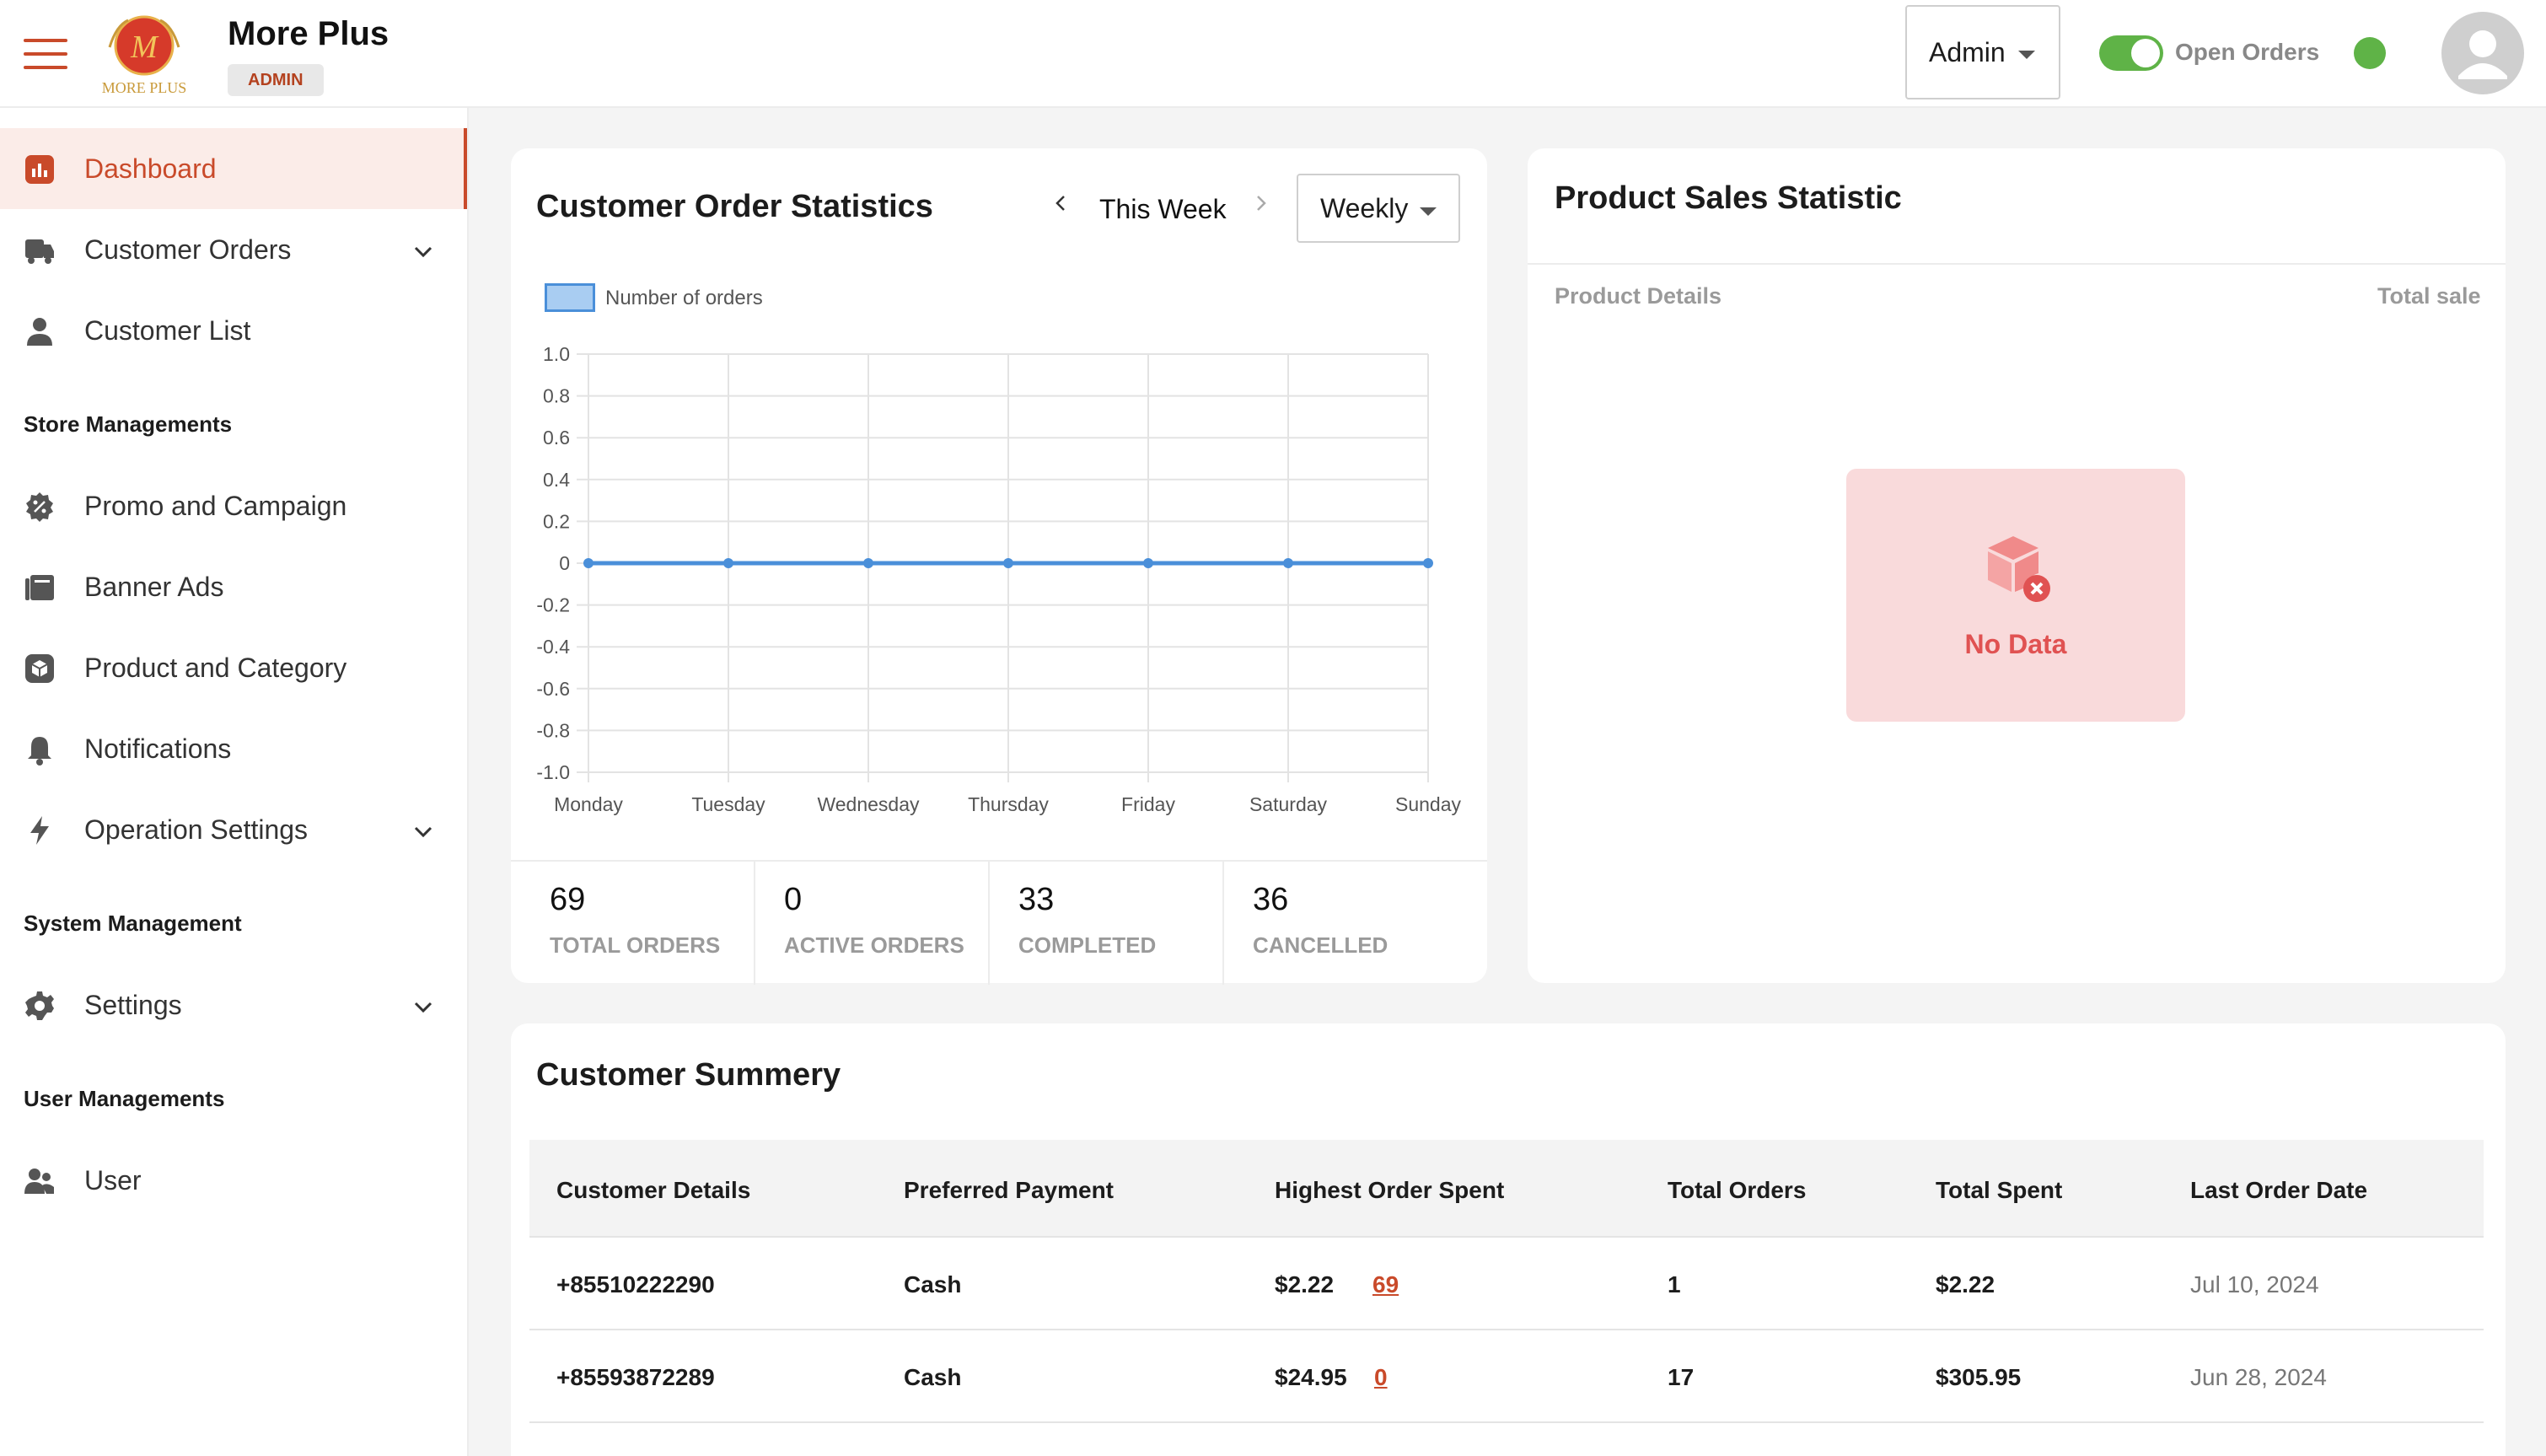 Image resolution: width=2546 pixels, height=1456 pixels. I want to click on user-select: Admin, so click(1983, 52).